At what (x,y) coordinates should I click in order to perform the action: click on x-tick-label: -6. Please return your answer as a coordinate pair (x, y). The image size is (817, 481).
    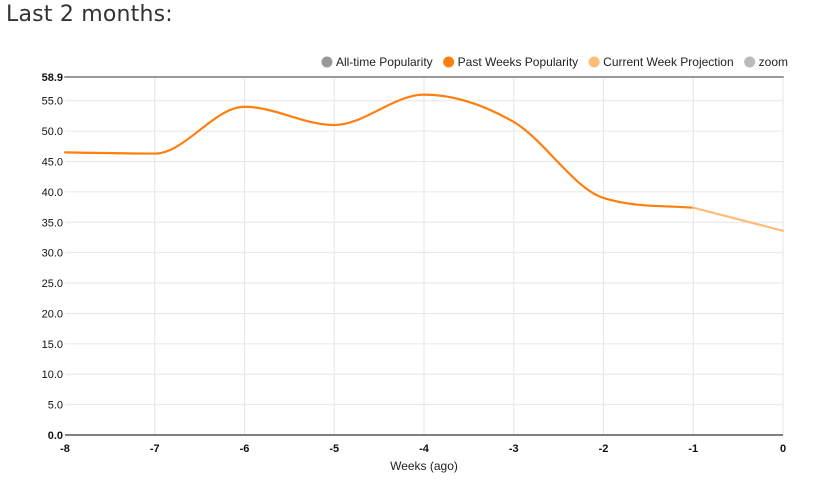
    Looking at the image, I should click on (245, 449).